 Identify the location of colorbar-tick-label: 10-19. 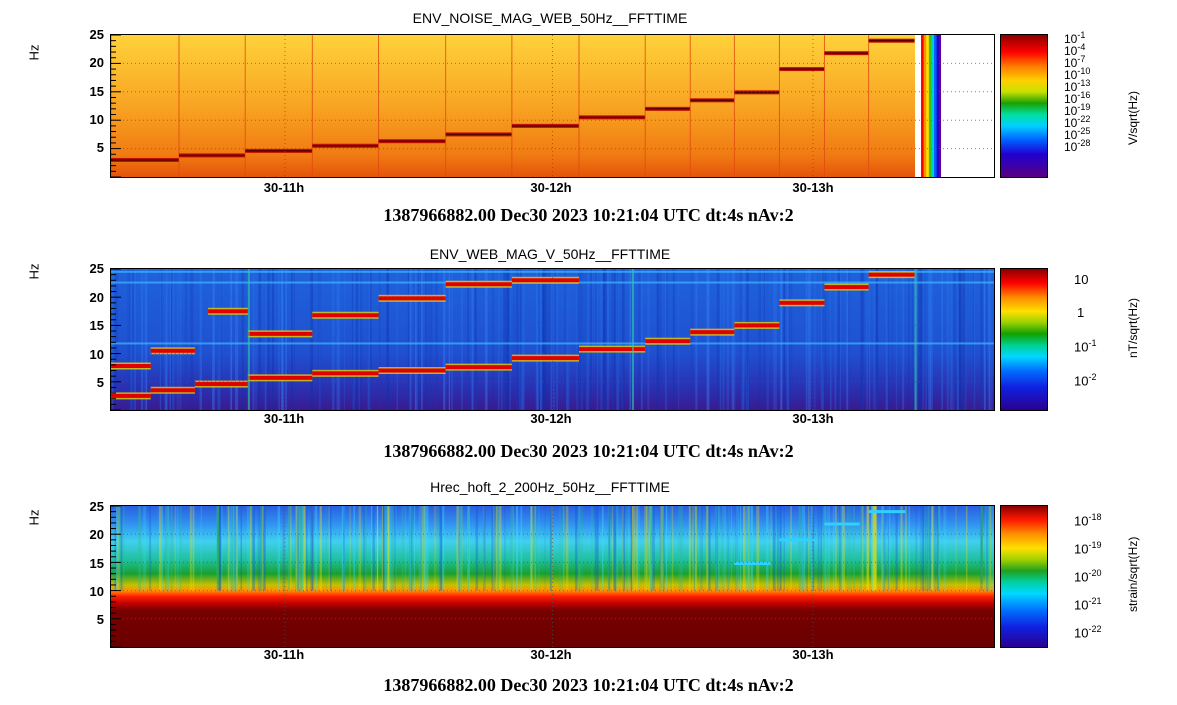
(1087, 548).